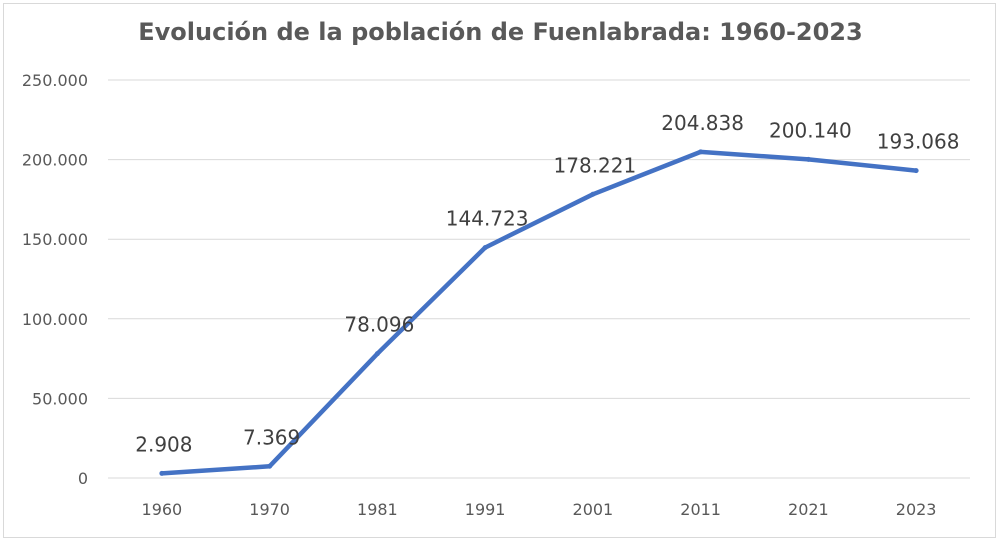 The image size is (1001, 543). Describe the element at coordinates (55, 319) in the screenshot. I see `y-tick-label: 100.000` at that location.